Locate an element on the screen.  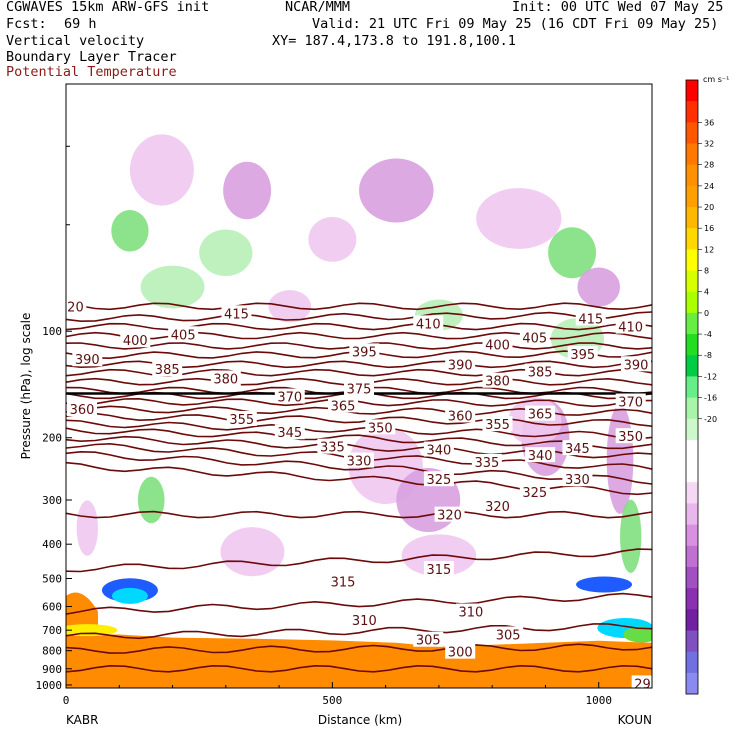
theta-label: 420 is located at coordinates (71, 307).